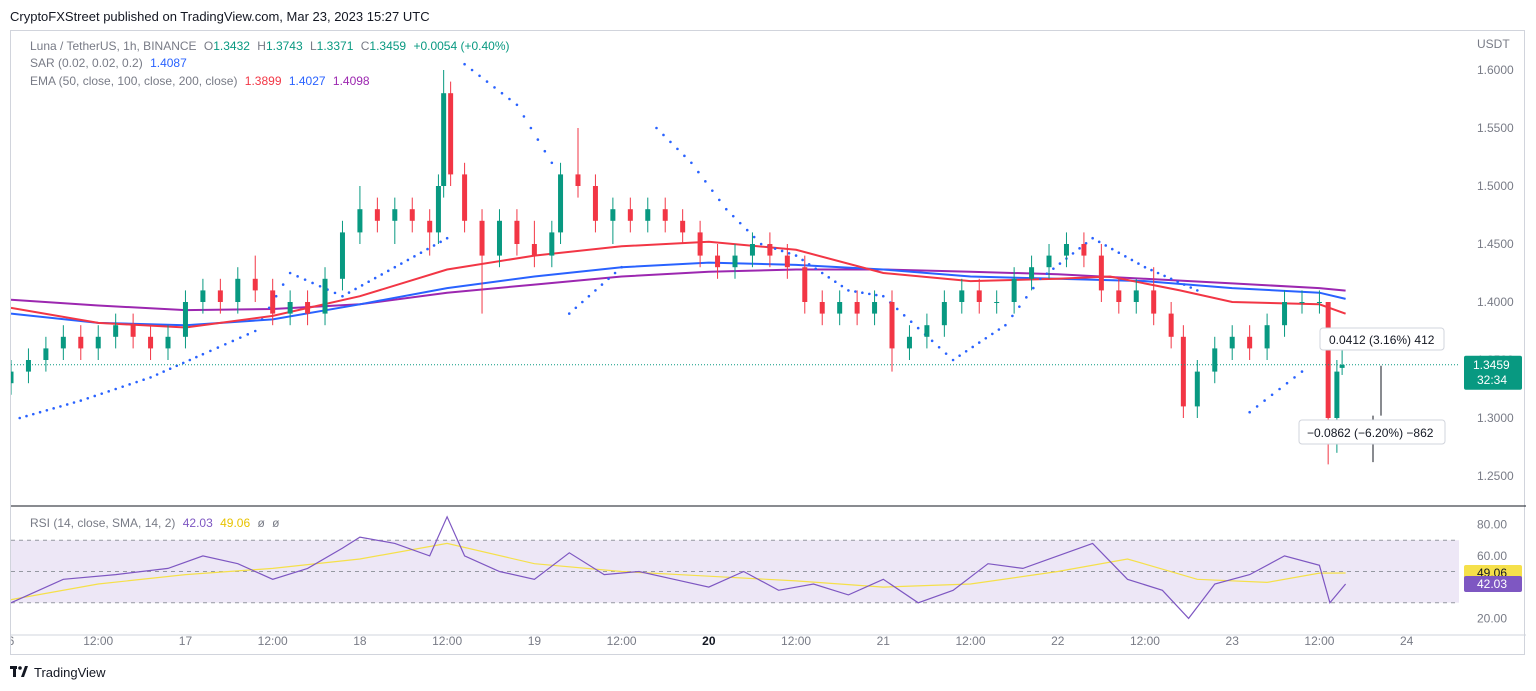 The image size is (1536, 691). Describe the element at coordinates (1372, 432) in the screenshot. I see `measure-down-box` at that location.